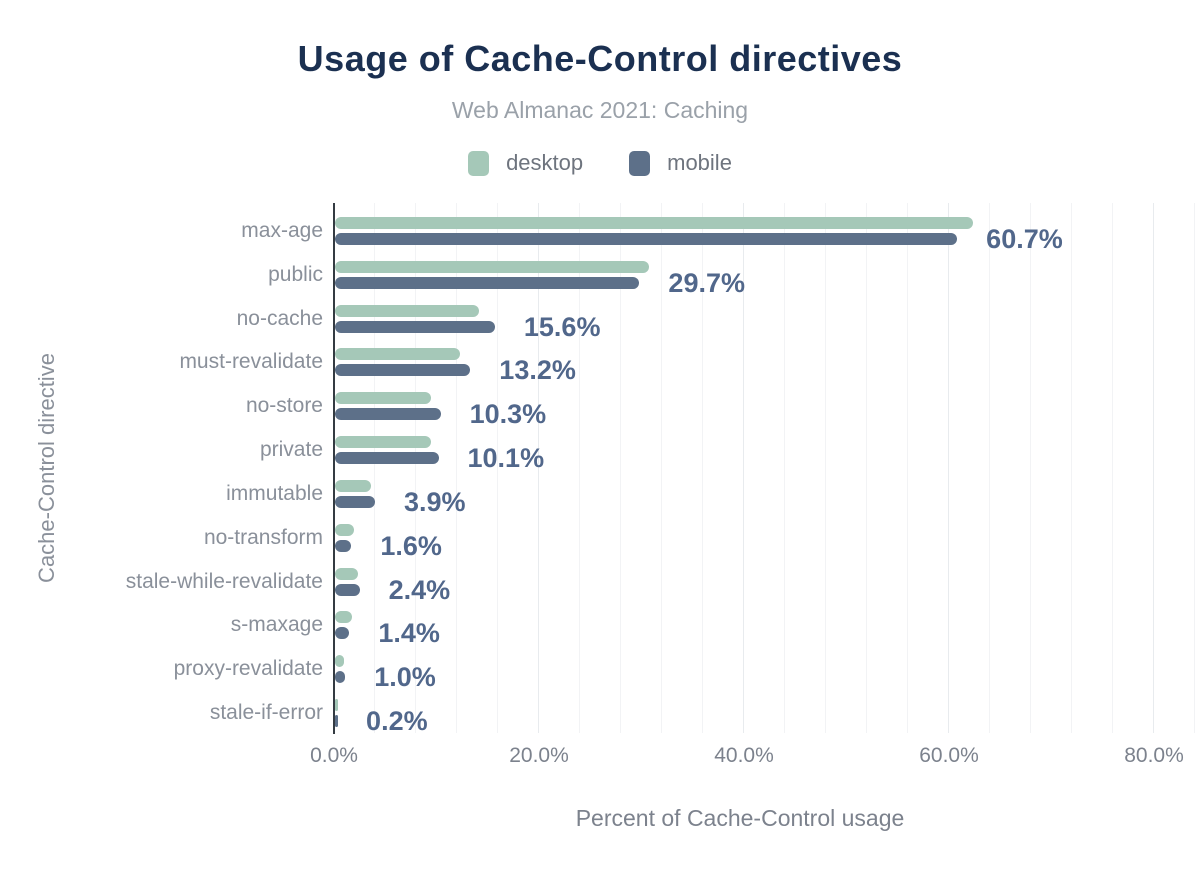 The width and height of the screenshot is (1200, 872). I want to click on value-label: 3.9%, so click(434, 501).